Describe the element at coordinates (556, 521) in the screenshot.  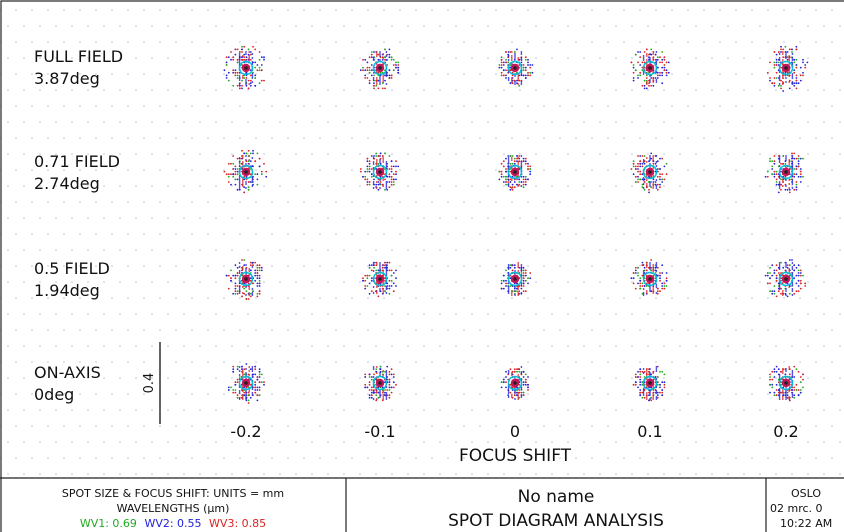
I see `analysis-title: SPOT DIAGRAM ANALYSIS` at that location.